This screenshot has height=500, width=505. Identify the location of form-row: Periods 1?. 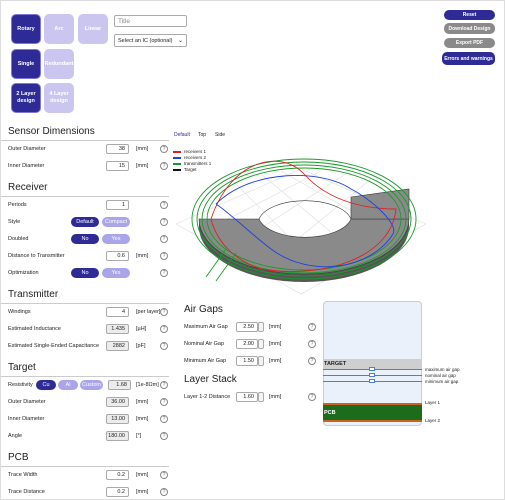
(85, 205).